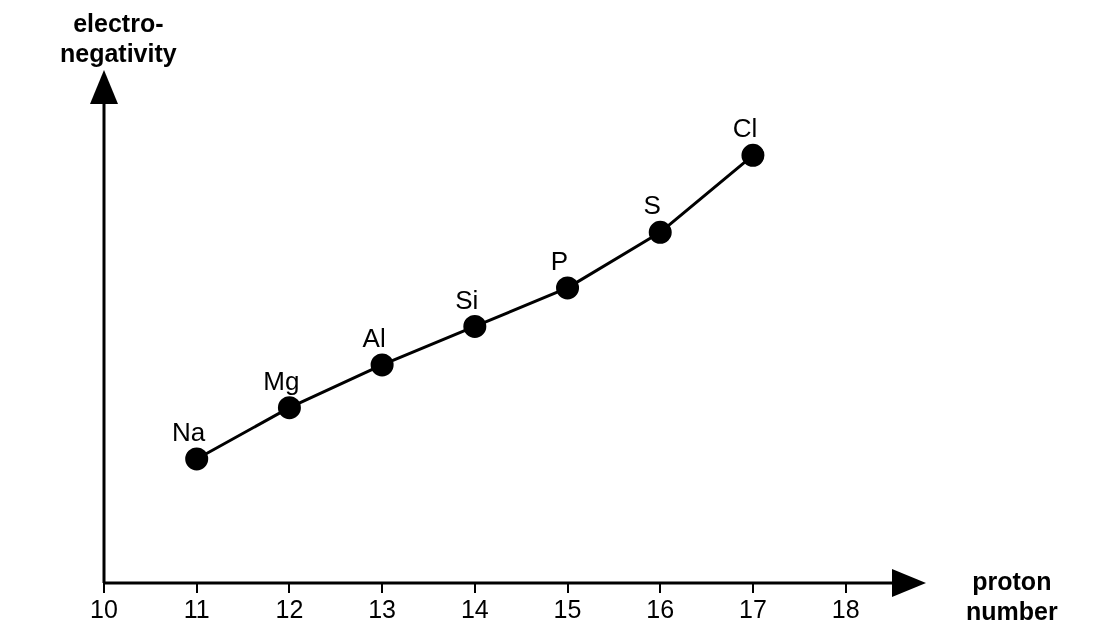 The image size is (1096, 637). Describe the element at coordinates (189, 432) in the screenshot. I see `annotation: Na` at that location.